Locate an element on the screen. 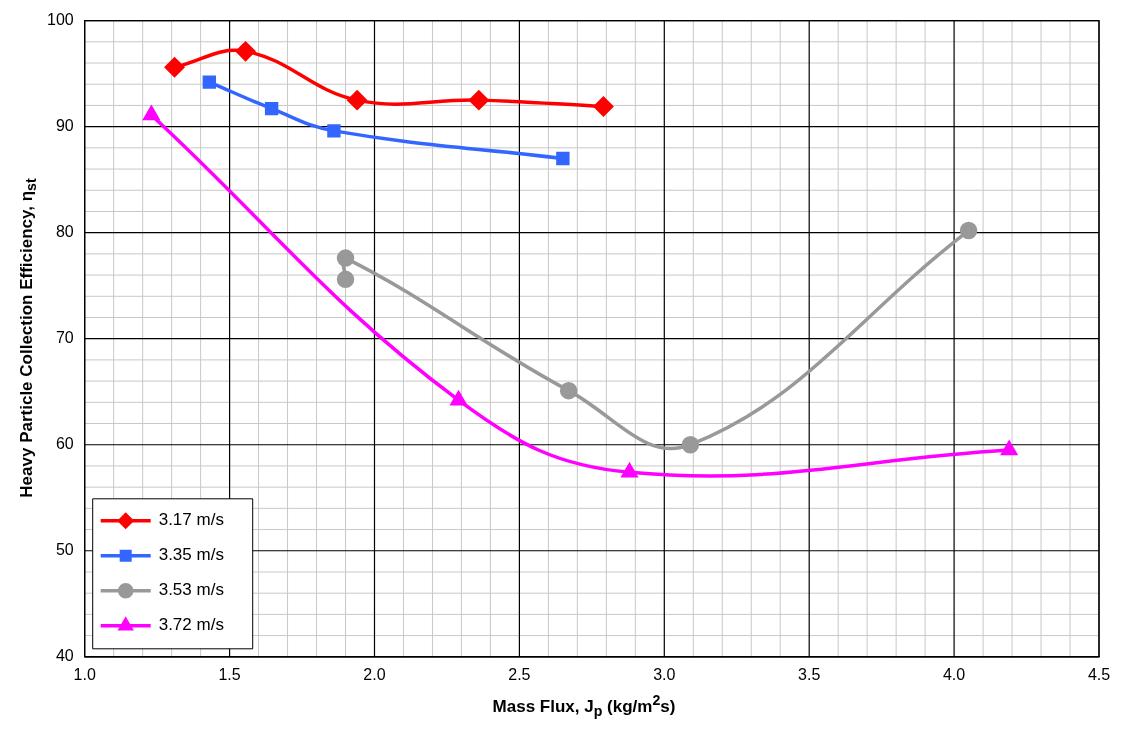 This screenshot has width=1133, height=730. legend-label: 3.53 m/s is located at coordinates (191, 590).